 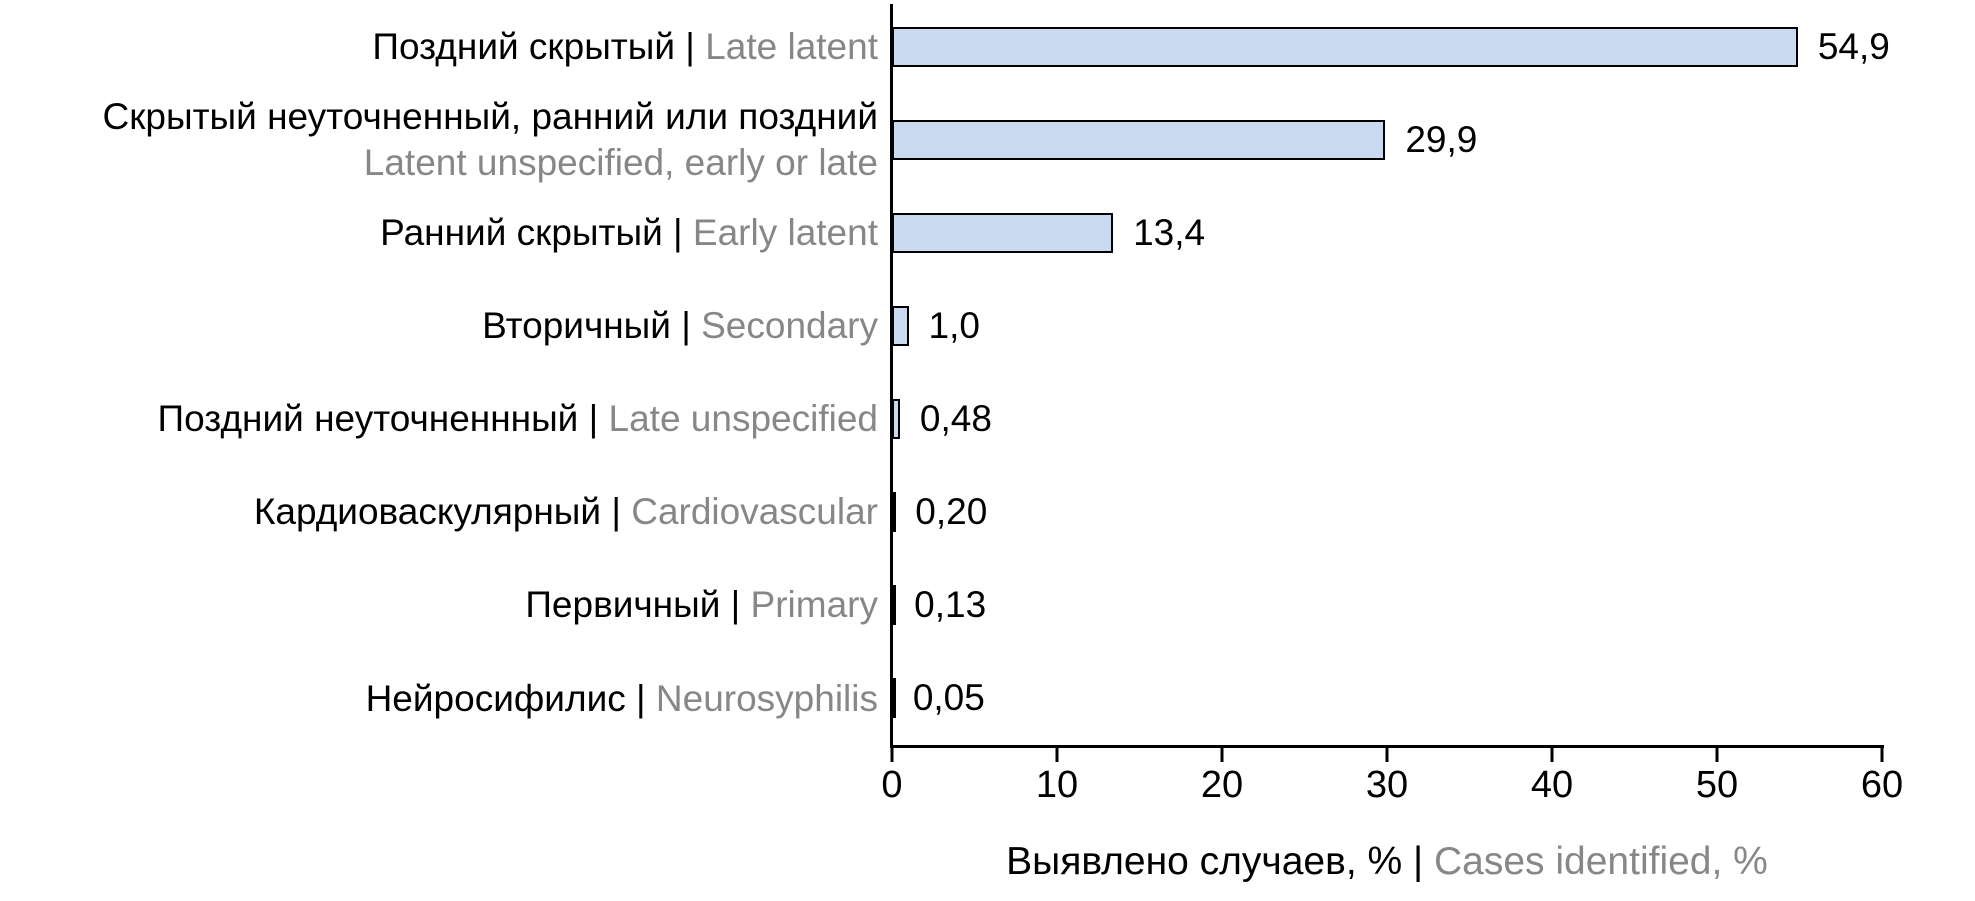 What do you see at coordinates (892, 785) in the screenshot?
I see `x-tick-label: 0` at bounding box center [892, 785].